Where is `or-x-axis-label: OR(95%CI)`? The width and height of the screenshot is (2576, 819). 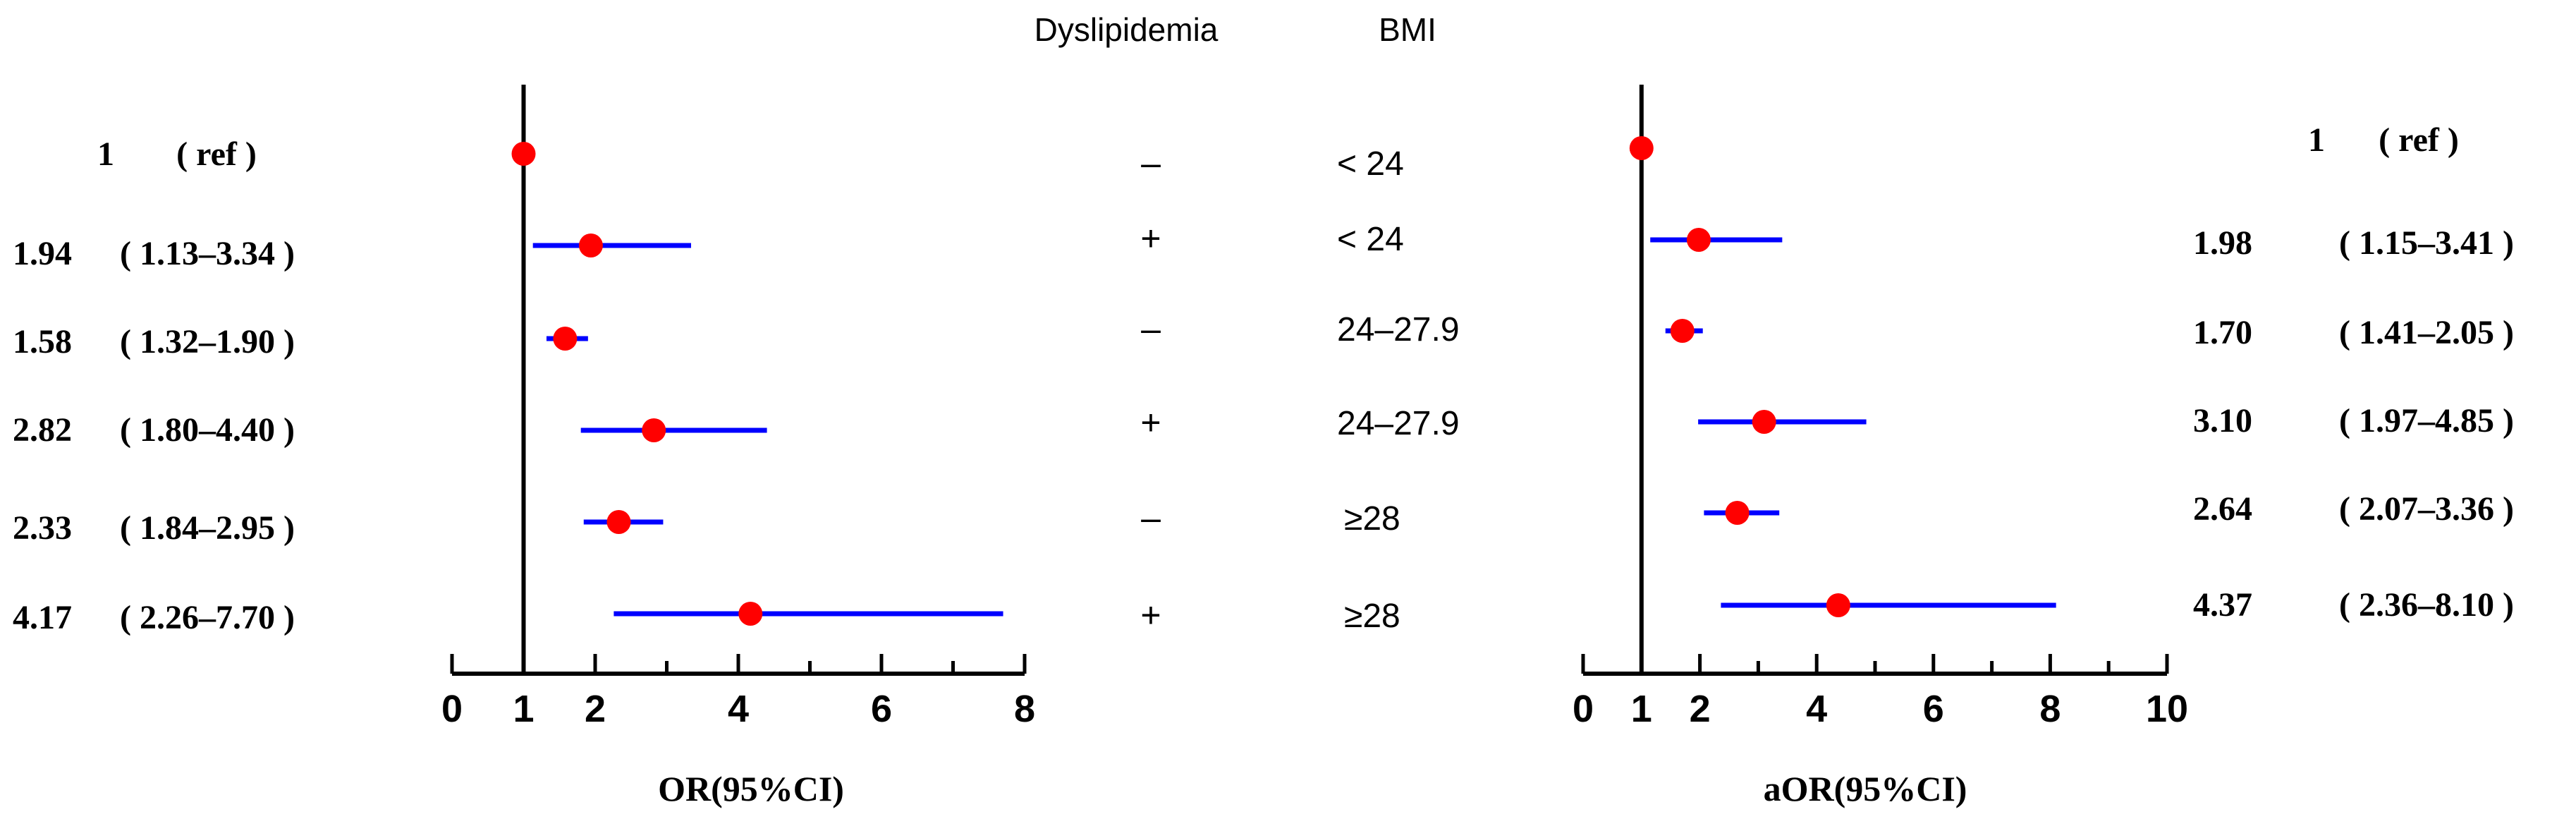
or-x-axis-label: OR(95%CI) is located at coordinates (751, 788).